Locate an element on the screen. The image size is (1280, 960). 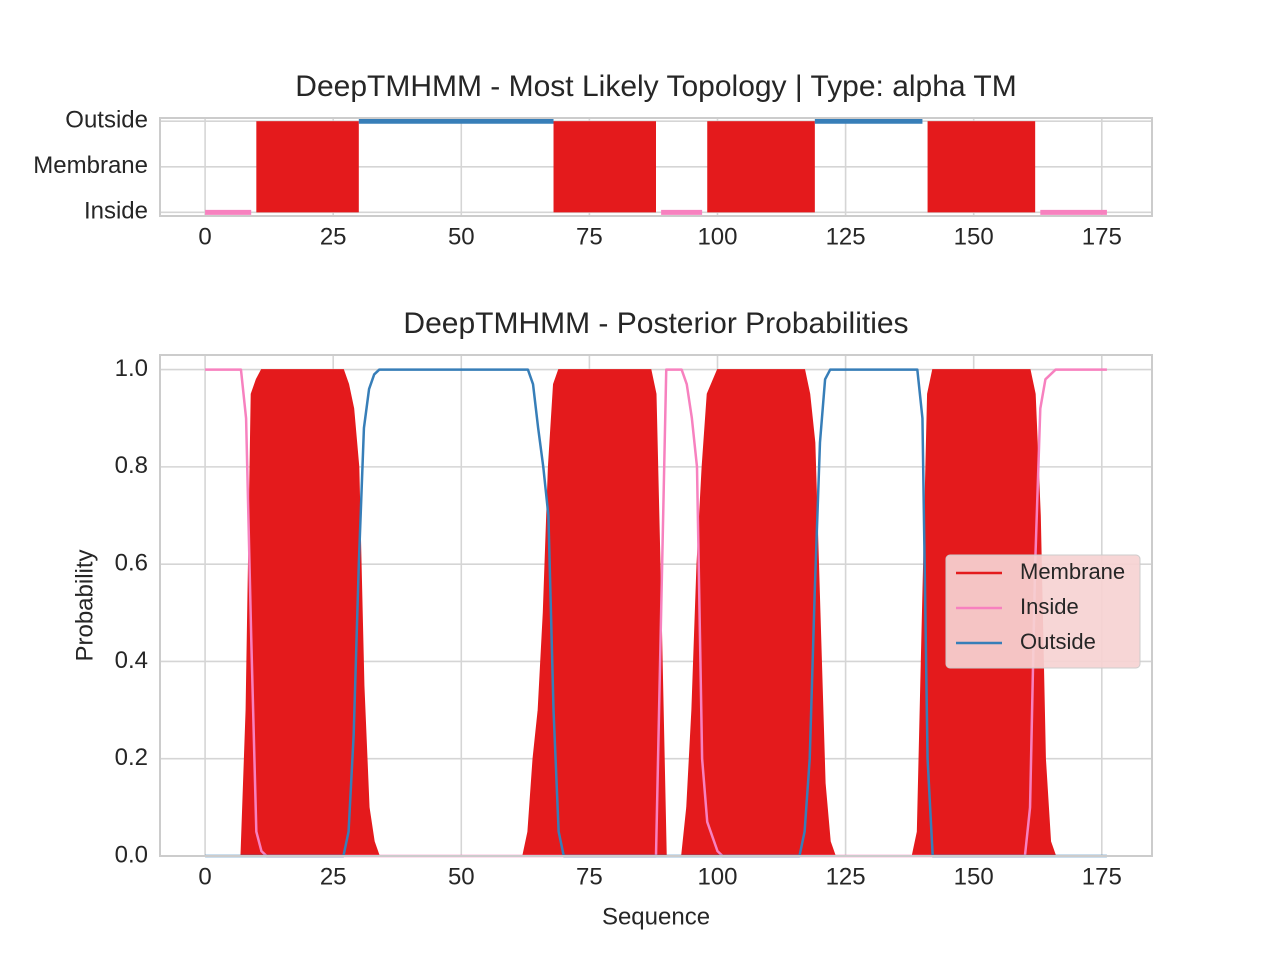
y-tick-label: Membrane is located at coordinates (90, 165).